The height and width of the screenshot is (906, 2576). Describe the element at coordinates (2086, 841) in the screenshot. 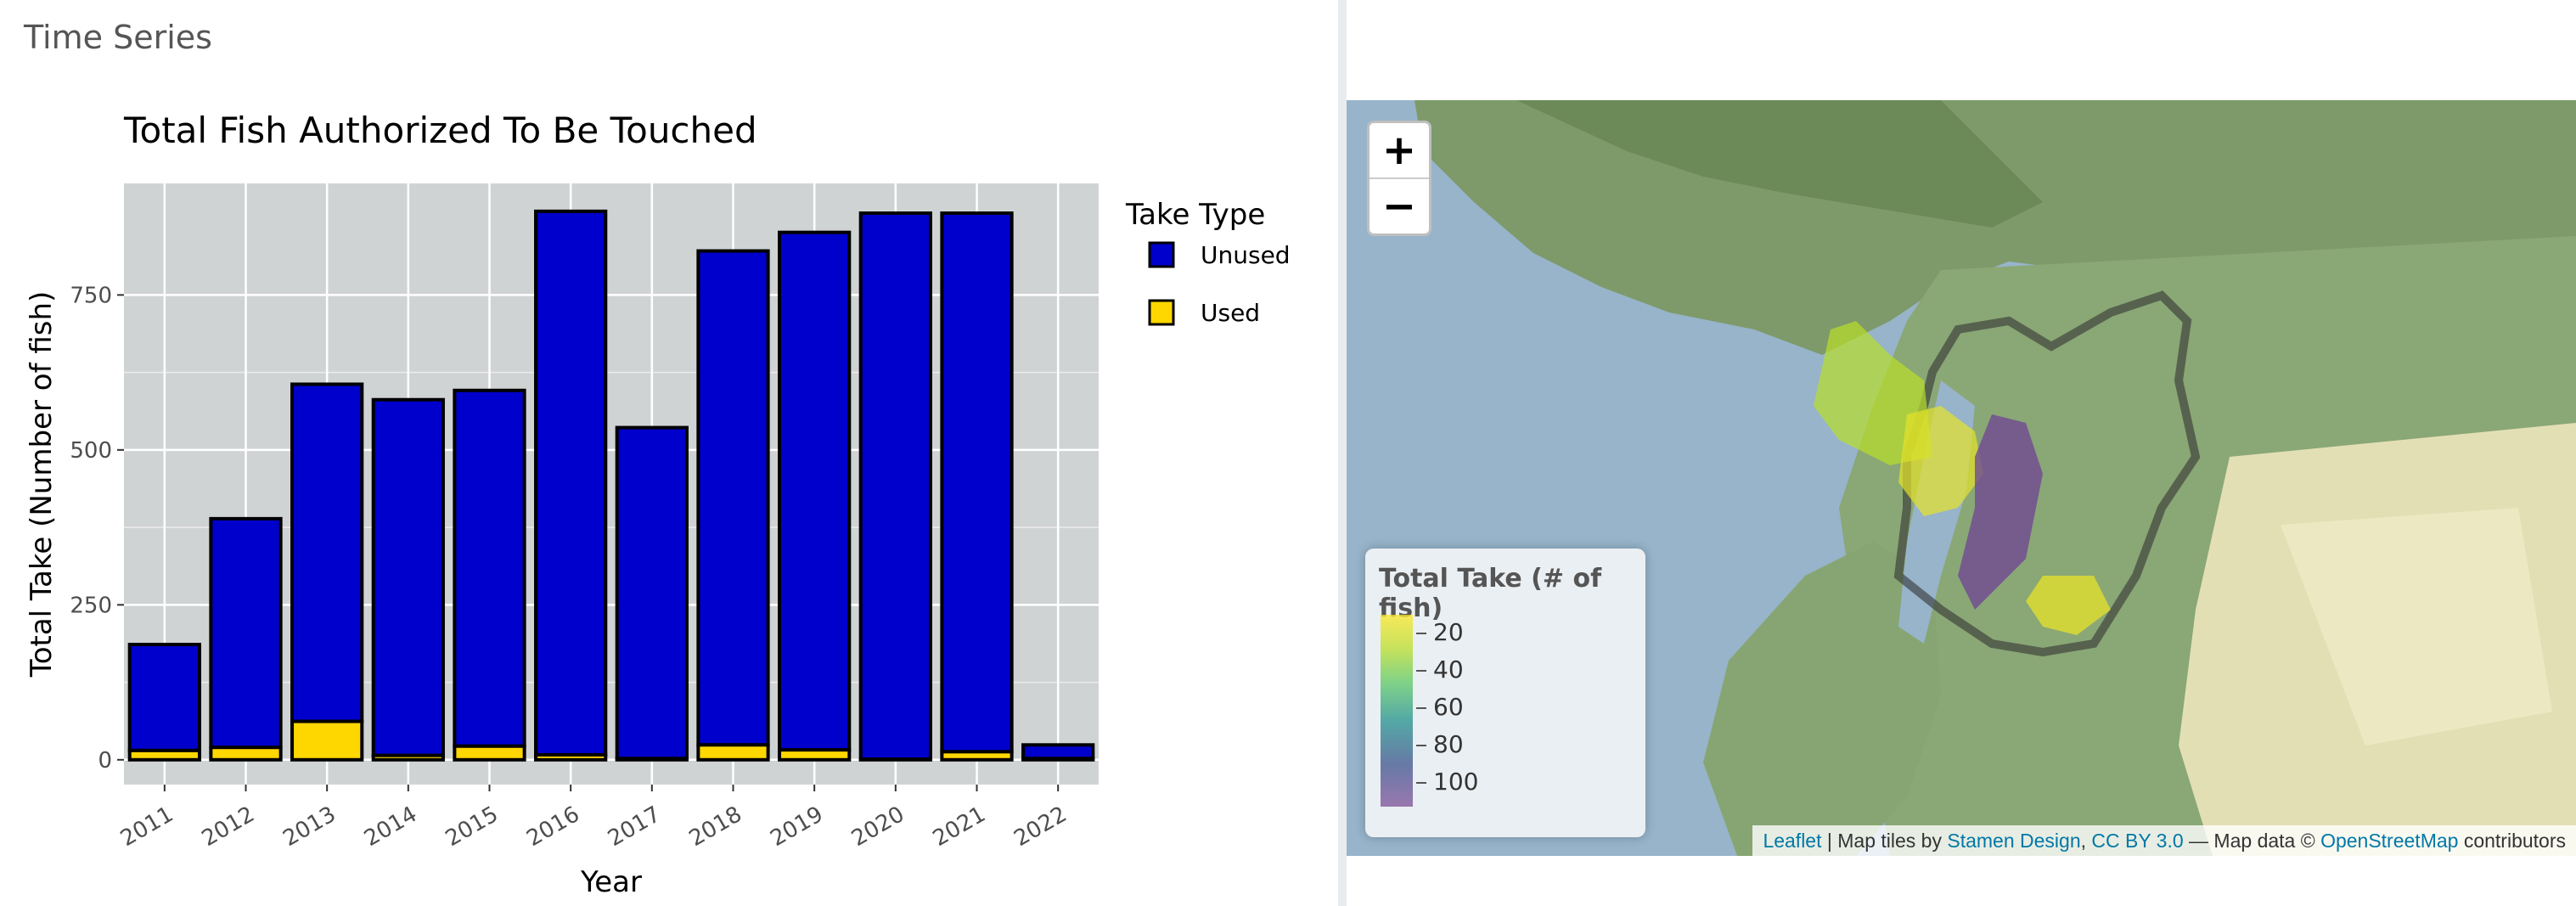

I see `attrib-comma: ,` at that location.